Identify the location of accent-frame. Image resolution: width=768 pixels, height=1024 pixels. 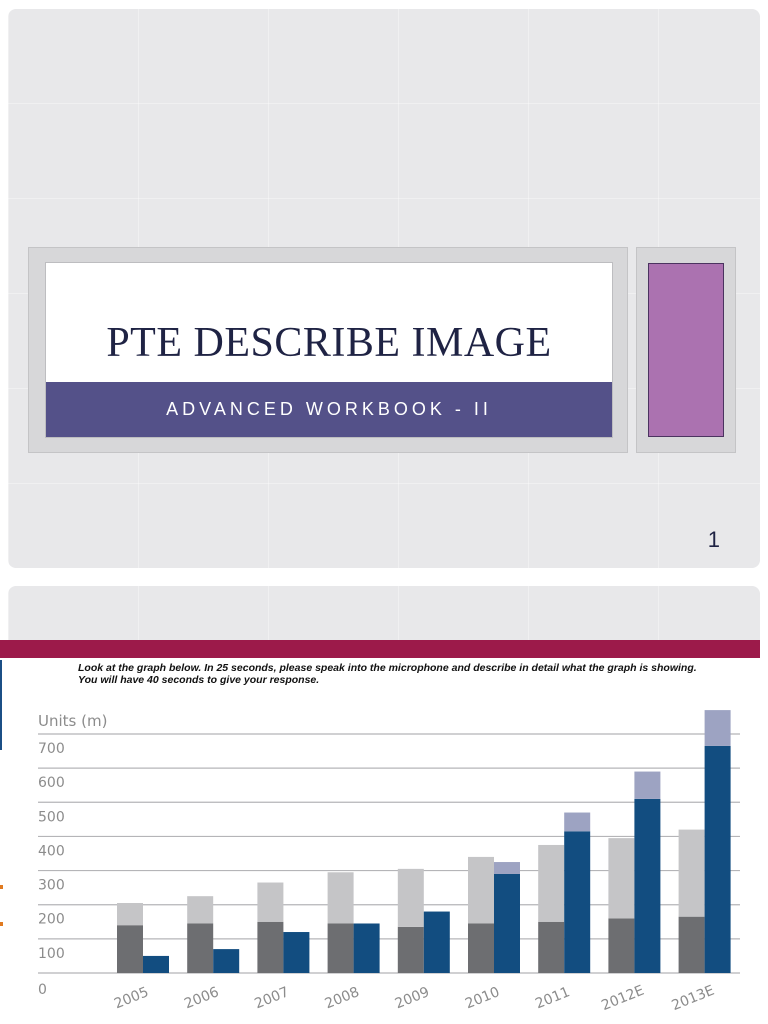
(686, 350).